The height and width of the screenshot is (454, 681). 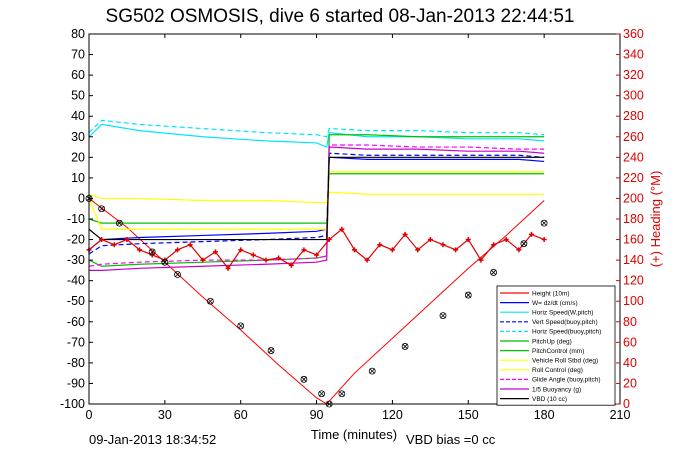 What do you see at coordinates (76, 322) in the screenshot?
I see `y-tick-label: -60` at bounding box center [76, 322].